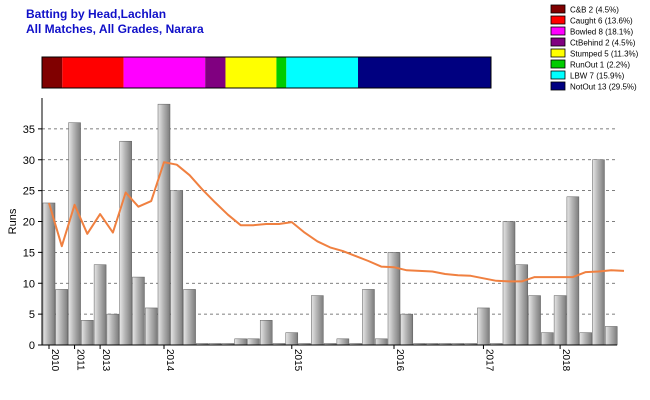 This screenshot has height=400, width=650. I want to click on x-year-label-4: 2015, so click(297, 360).